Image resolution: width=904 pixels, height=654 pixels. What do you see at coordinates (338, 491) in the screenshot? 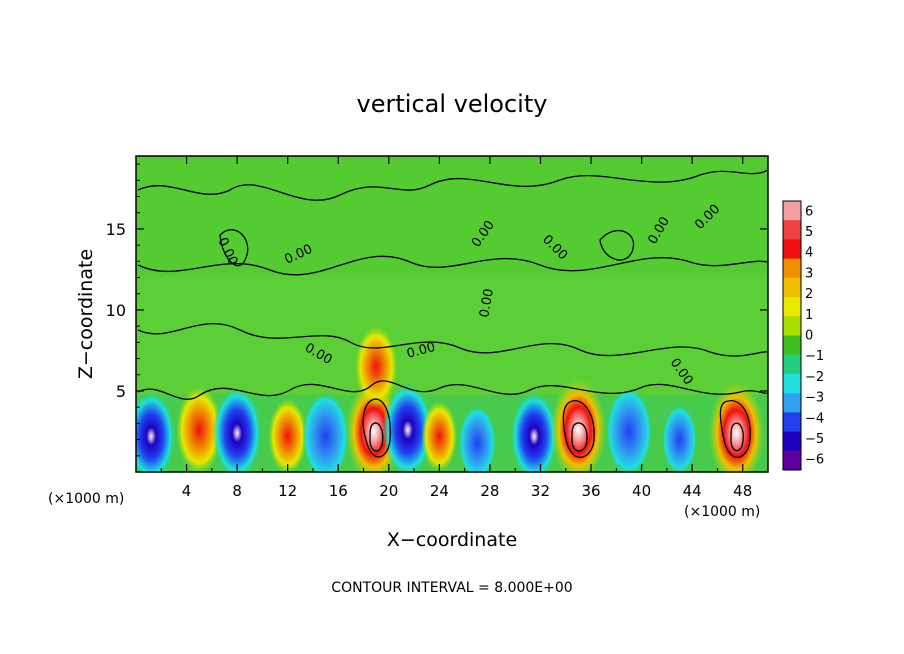
I see `x-tick-label: 16` at bounding box center [338, 491].